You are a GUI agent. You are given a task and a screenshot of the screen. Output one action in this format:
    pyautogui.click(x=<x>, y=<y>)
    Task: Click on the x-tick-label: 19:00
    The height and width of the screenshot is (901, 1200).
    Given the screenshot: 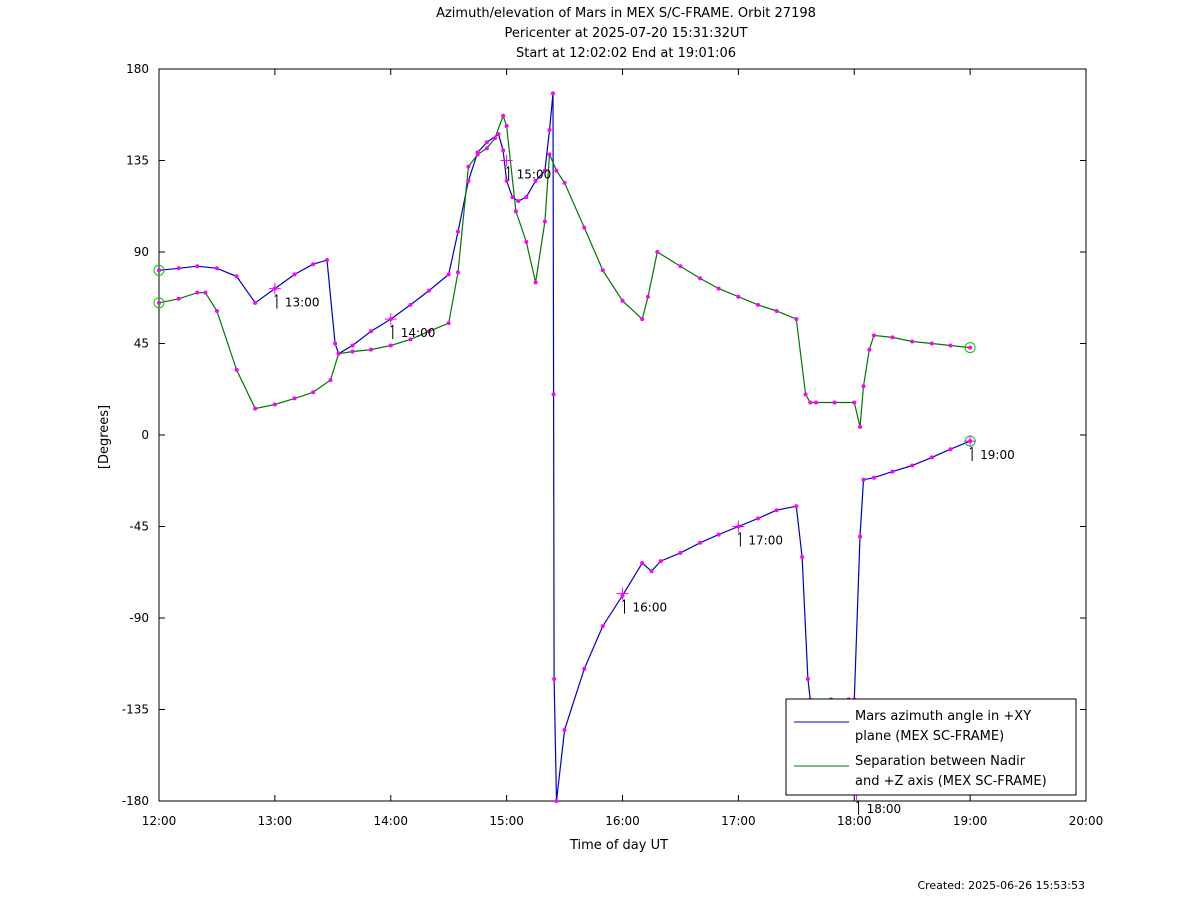 What is the action you would take?
    pyautogui.click(x=970, y=821)
    